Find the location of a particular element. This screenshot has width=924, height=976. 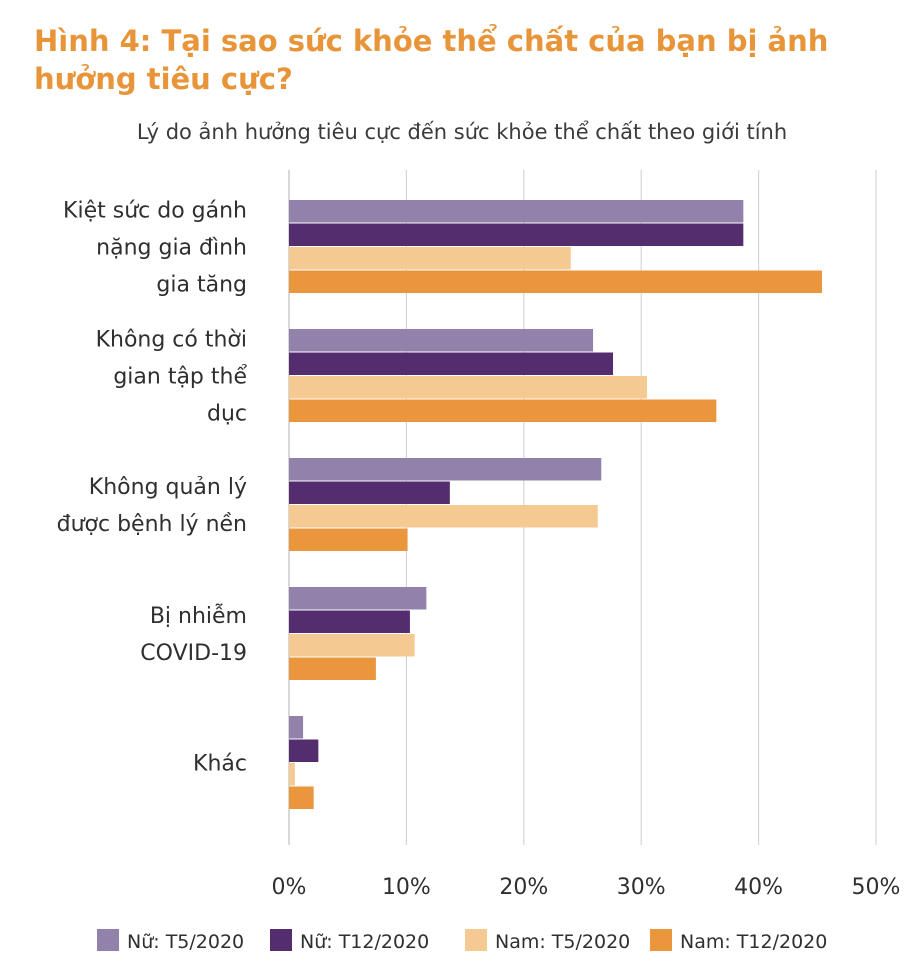

x-tick-label: 0% is located at coordinates (289, 887).